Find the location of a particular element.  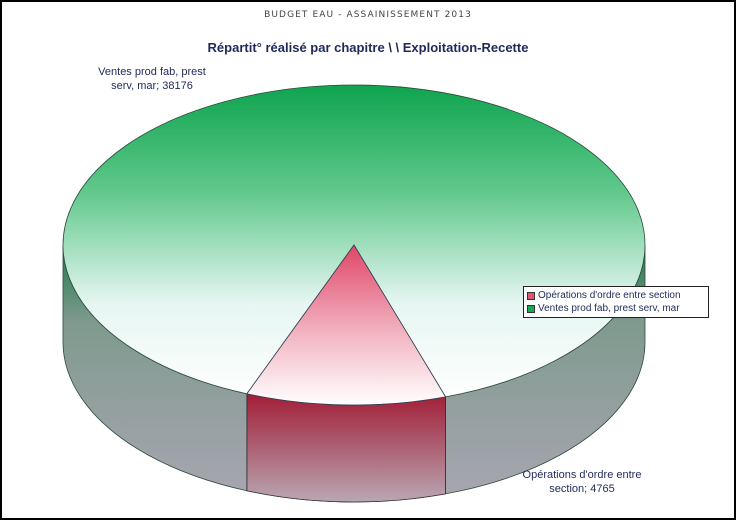

pie-side-operations is located at coordinates (346, 448).